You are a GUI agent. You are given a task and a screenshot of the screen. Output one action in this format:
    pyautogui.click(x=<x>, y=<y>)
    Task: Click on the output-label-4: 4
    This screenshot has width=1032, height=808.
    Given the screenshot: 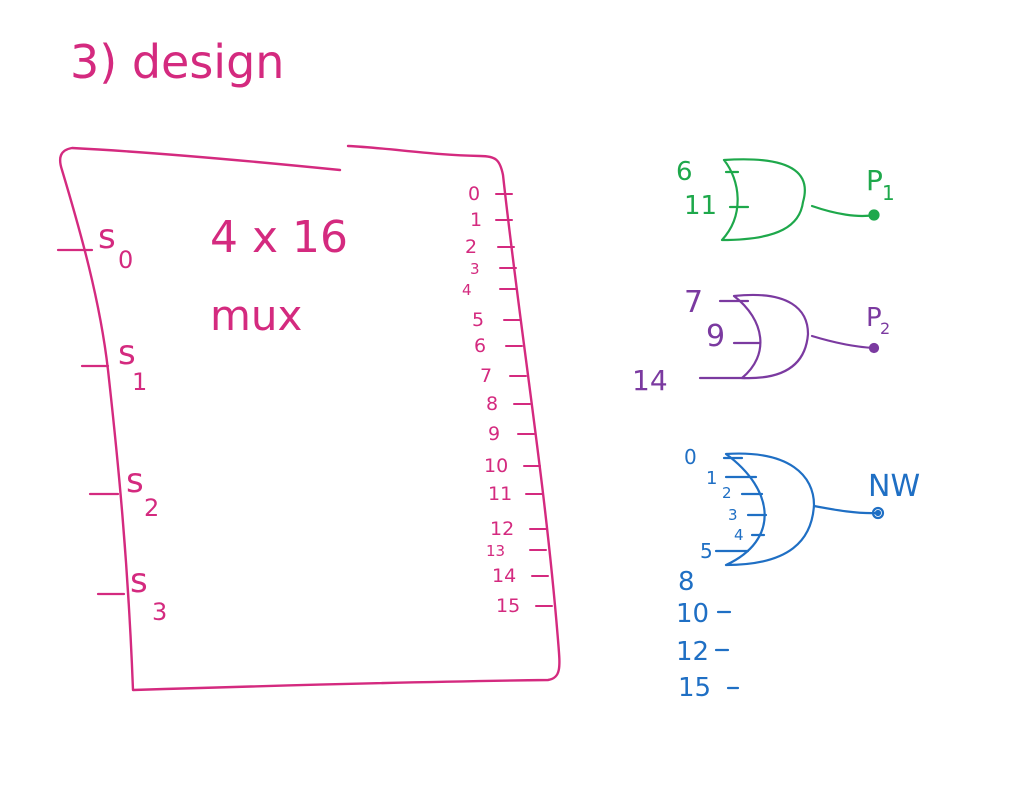 What is the action you would take?
    pyautogui.click(x=467, y=290)
    